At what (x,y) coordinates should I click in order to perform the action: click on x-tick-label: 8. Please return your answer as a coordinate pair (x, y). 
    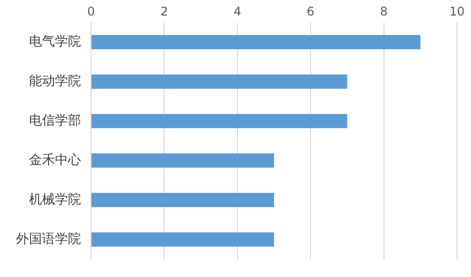
    Looking at the image, I should click on (384, 11).